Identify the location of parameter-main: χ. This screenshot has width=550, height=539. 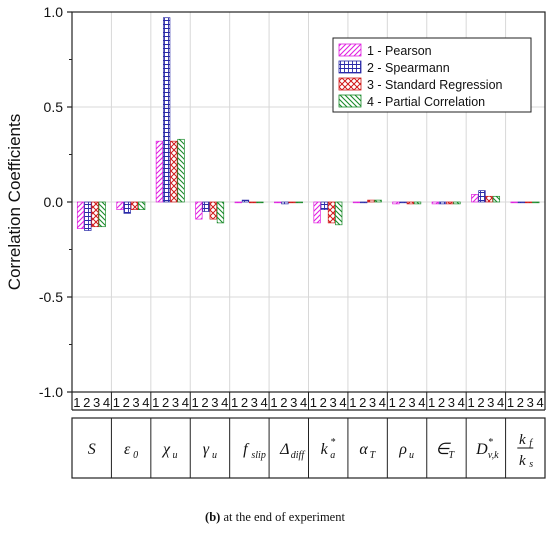
(166, 449).